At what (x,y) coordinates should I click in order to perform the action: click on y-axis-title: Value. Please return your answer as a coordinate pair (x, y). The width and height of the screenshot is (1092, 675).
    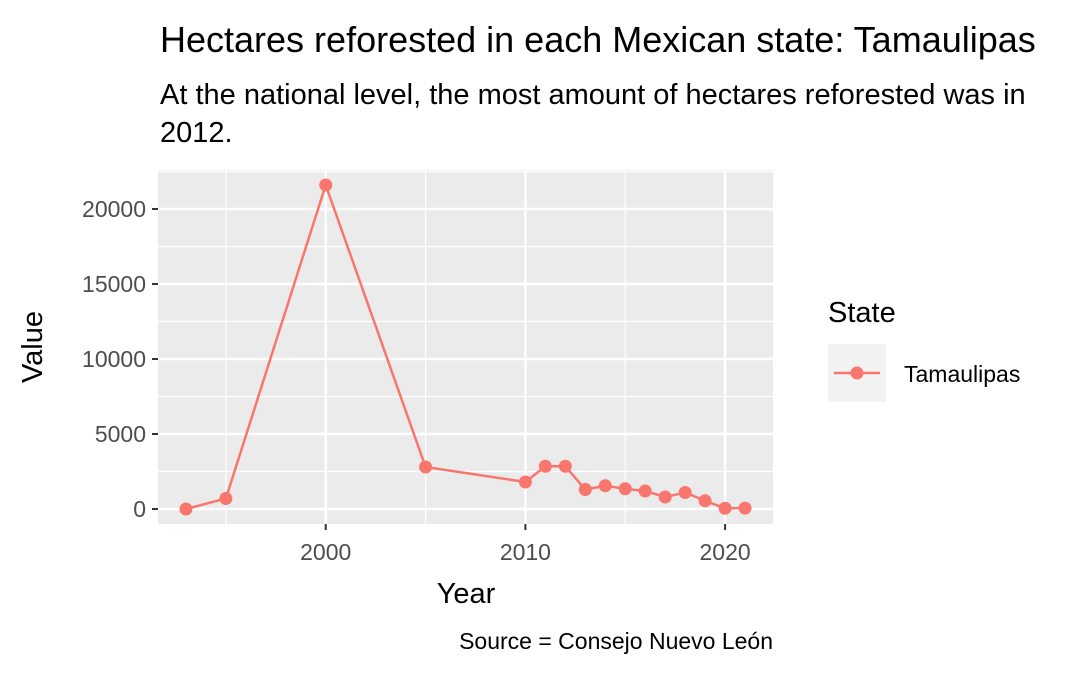
    Looking at the image, I should click on (33, 347).